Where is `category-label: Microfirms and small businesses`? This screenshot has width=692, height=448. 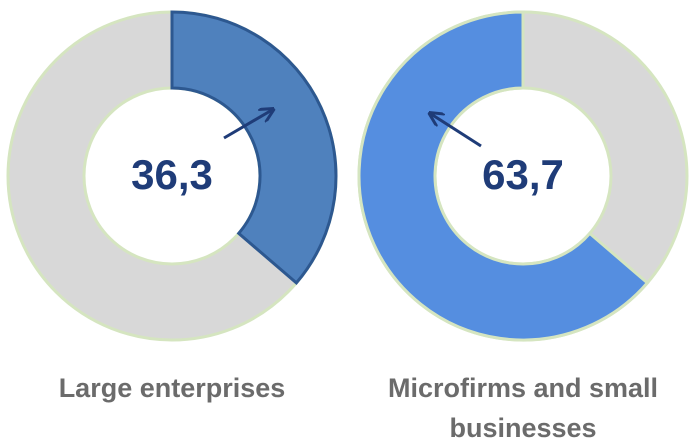
category-label: Microfirms and small businesses is located at coordinates (523, 408).